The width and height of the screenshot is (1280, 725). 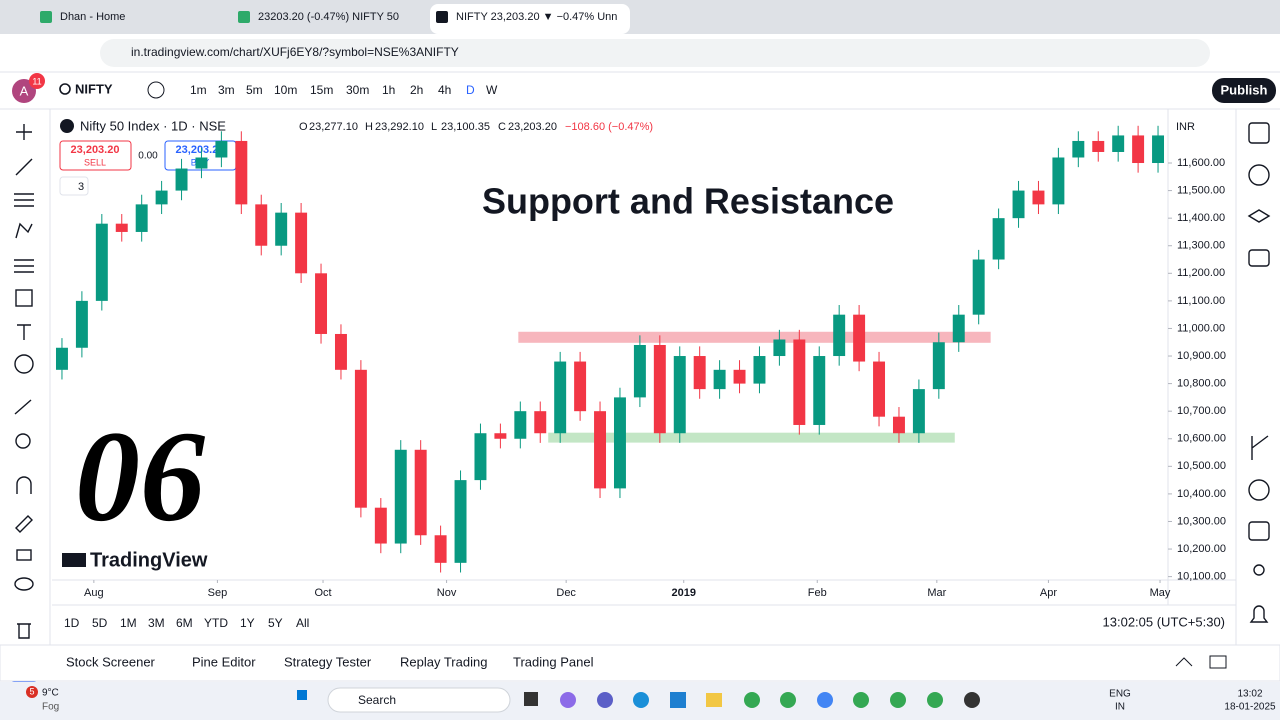 I want to click on active-tab, so click(x=530, y=19).